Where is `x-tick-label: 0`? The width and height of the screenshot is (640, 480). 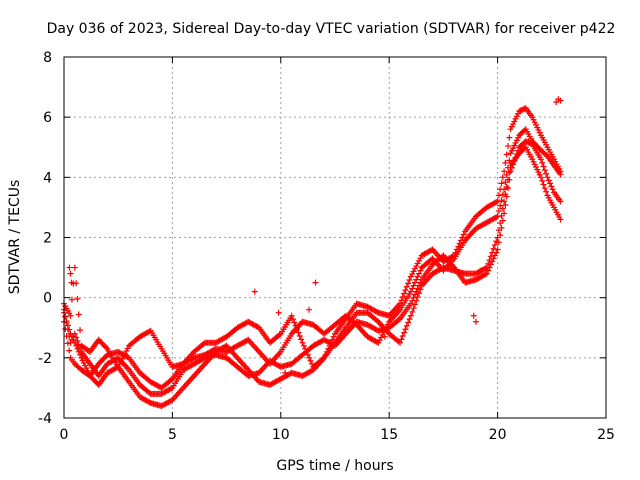
x-tick-label: 0 is located at coordinates (64, 435).